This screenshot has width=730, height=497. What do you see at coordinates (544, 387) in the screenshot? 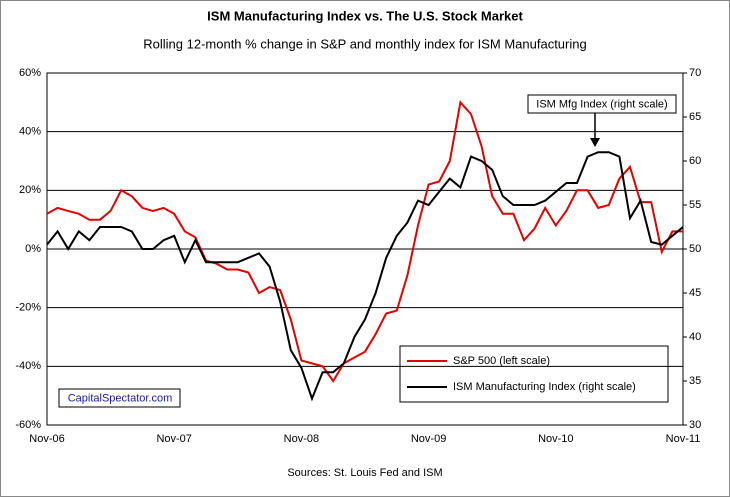
I see `legend-label: ISM Manufacturing Index (right scale)` at bounding box center [544, 387].